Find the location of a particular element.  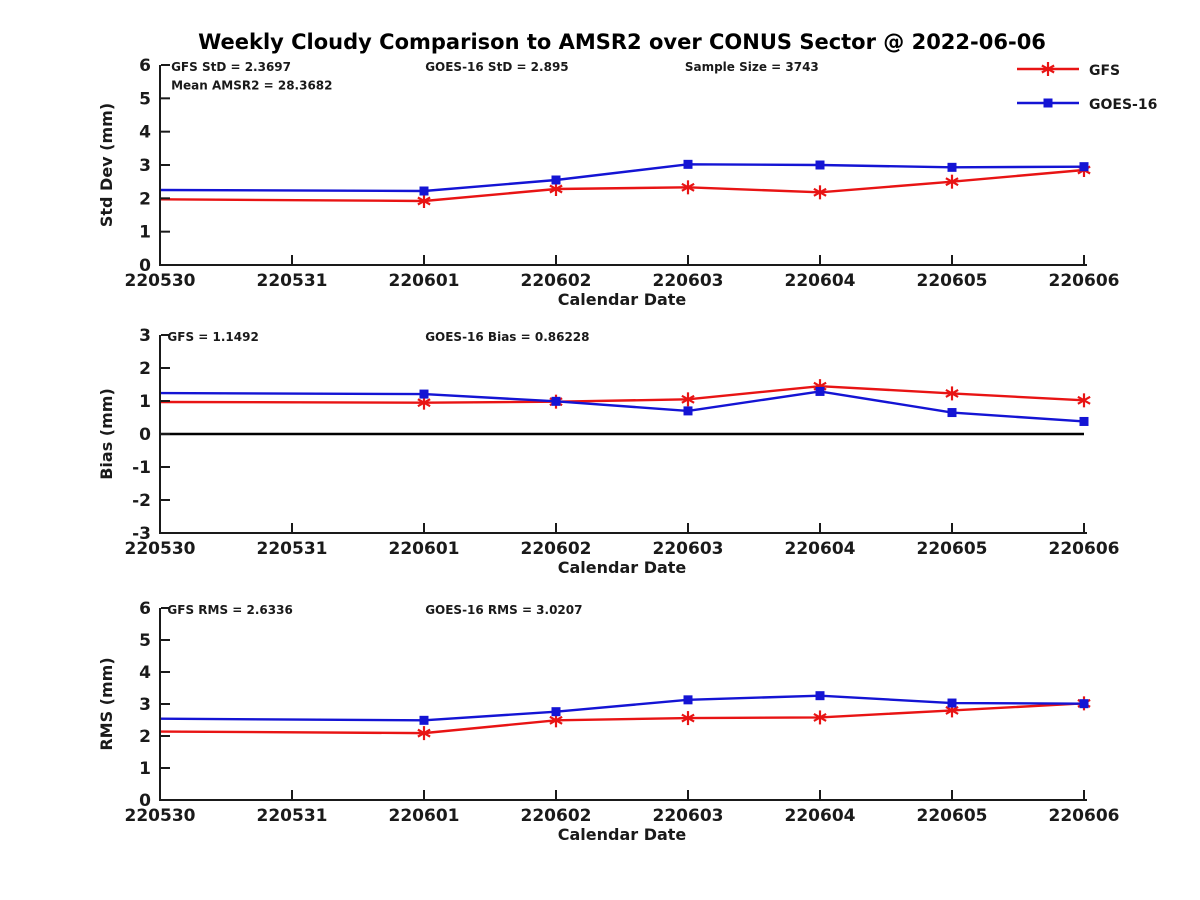

chart-text: Bias (mm) is located at coordinates (106, 434).